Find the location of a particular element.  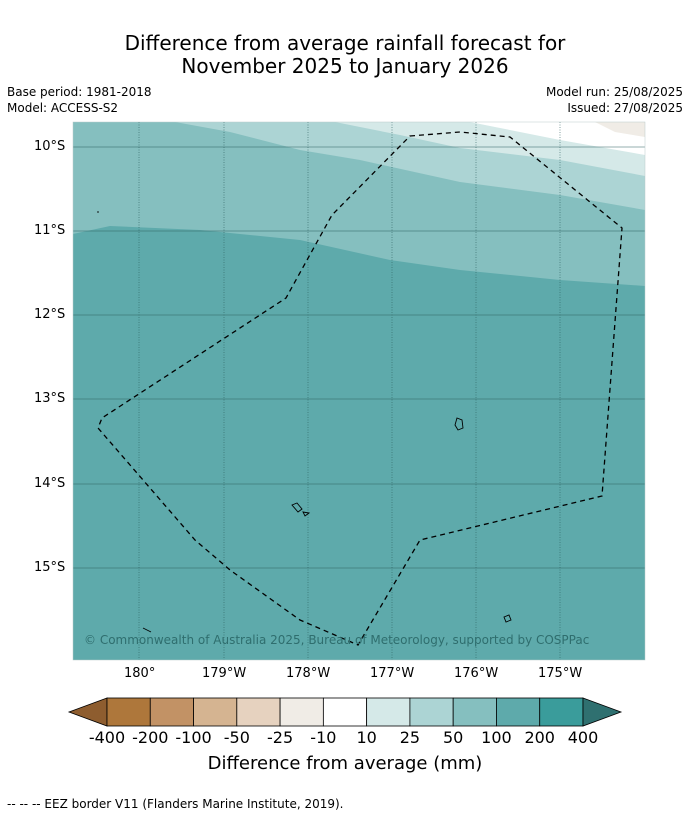

lat-label-11s: 11°S is located at coordinates (50, 230).